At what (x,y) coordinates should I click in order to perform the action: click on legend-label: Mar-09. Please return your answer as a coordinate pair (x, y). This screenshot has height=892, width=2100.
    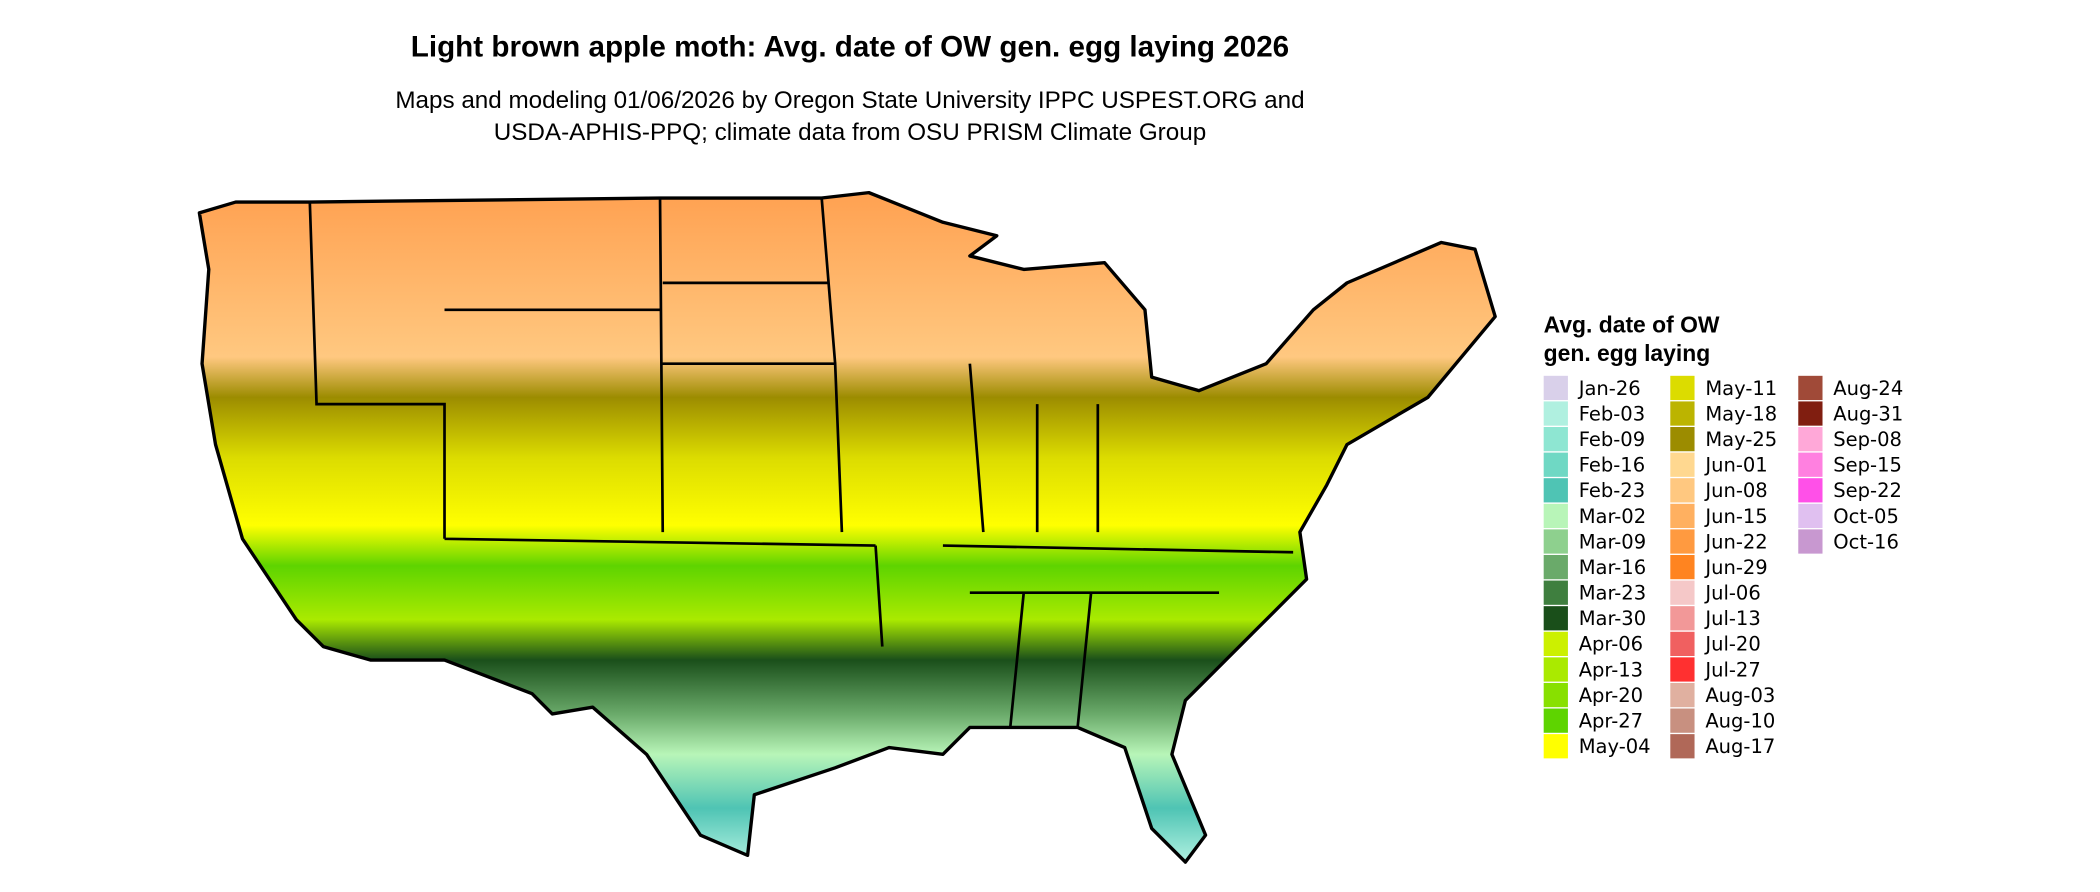
    Looking at the image, I should click on (1612, 541).